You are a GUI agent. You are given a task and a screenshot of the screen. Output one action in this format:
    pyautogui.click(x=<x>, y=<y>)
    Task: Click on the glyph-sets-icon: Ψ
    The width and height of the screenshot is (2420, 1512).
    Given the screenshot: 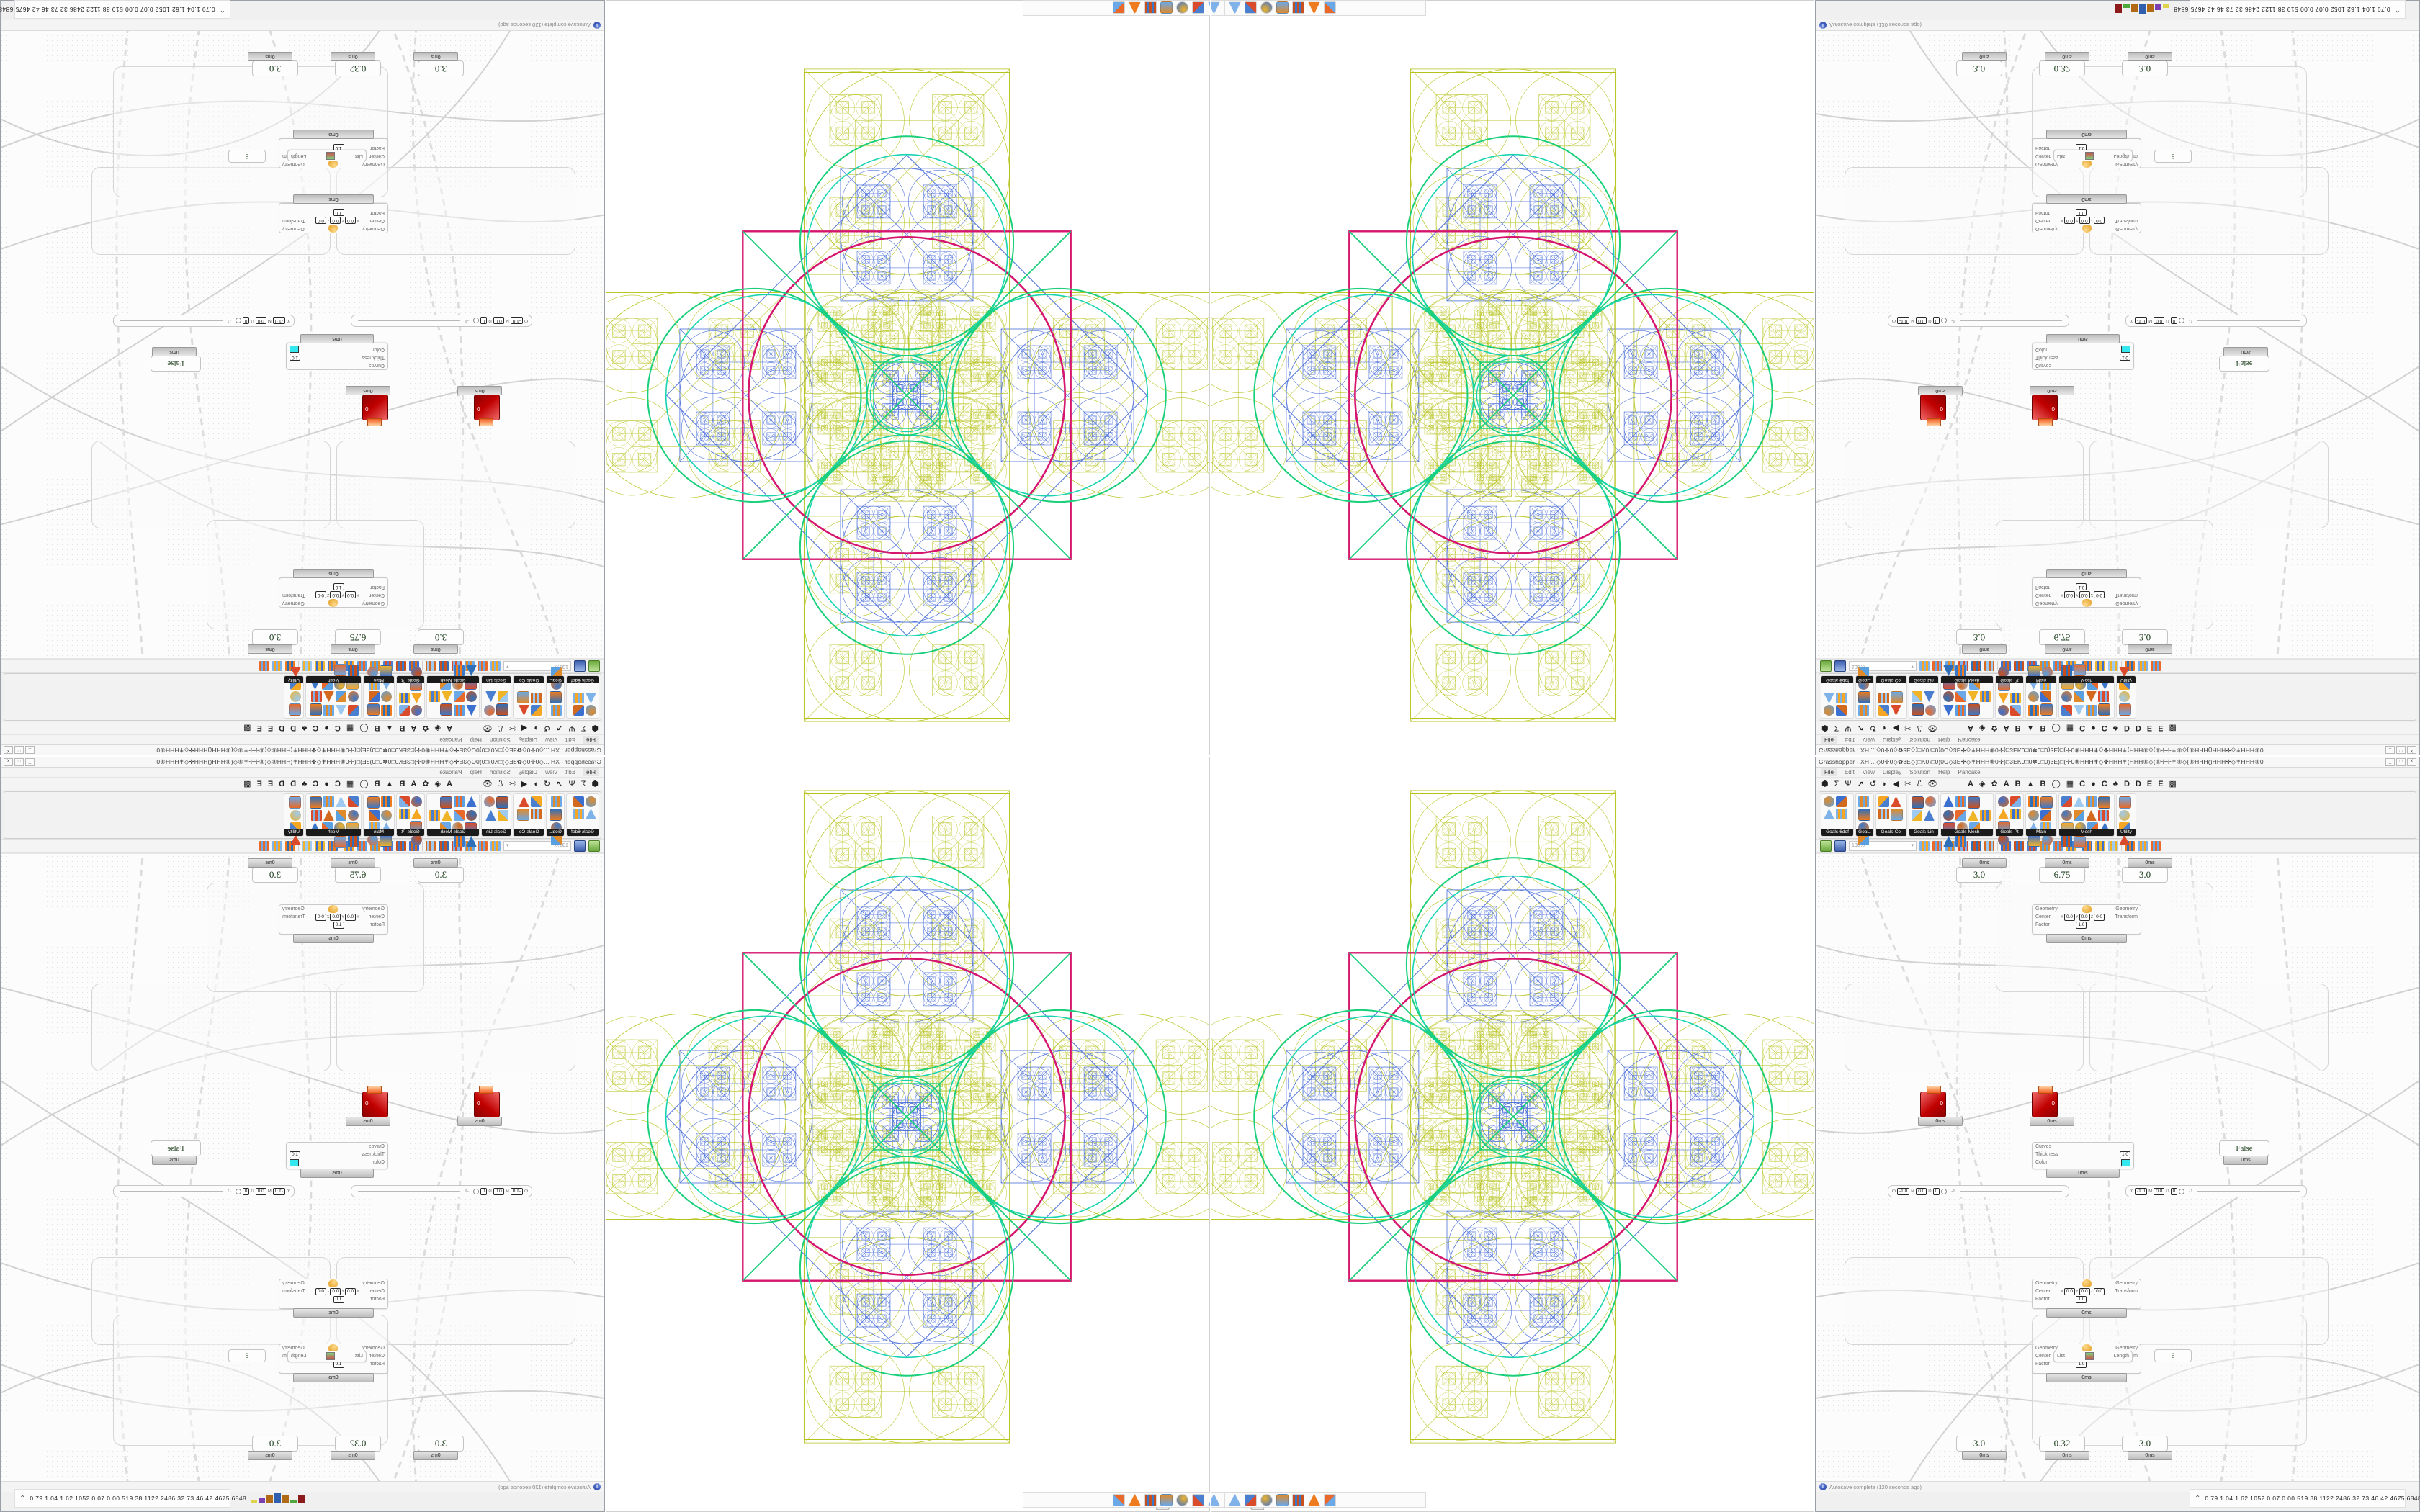 What is the action you would take?
    pyautogui.click(x=571, y=783)
    